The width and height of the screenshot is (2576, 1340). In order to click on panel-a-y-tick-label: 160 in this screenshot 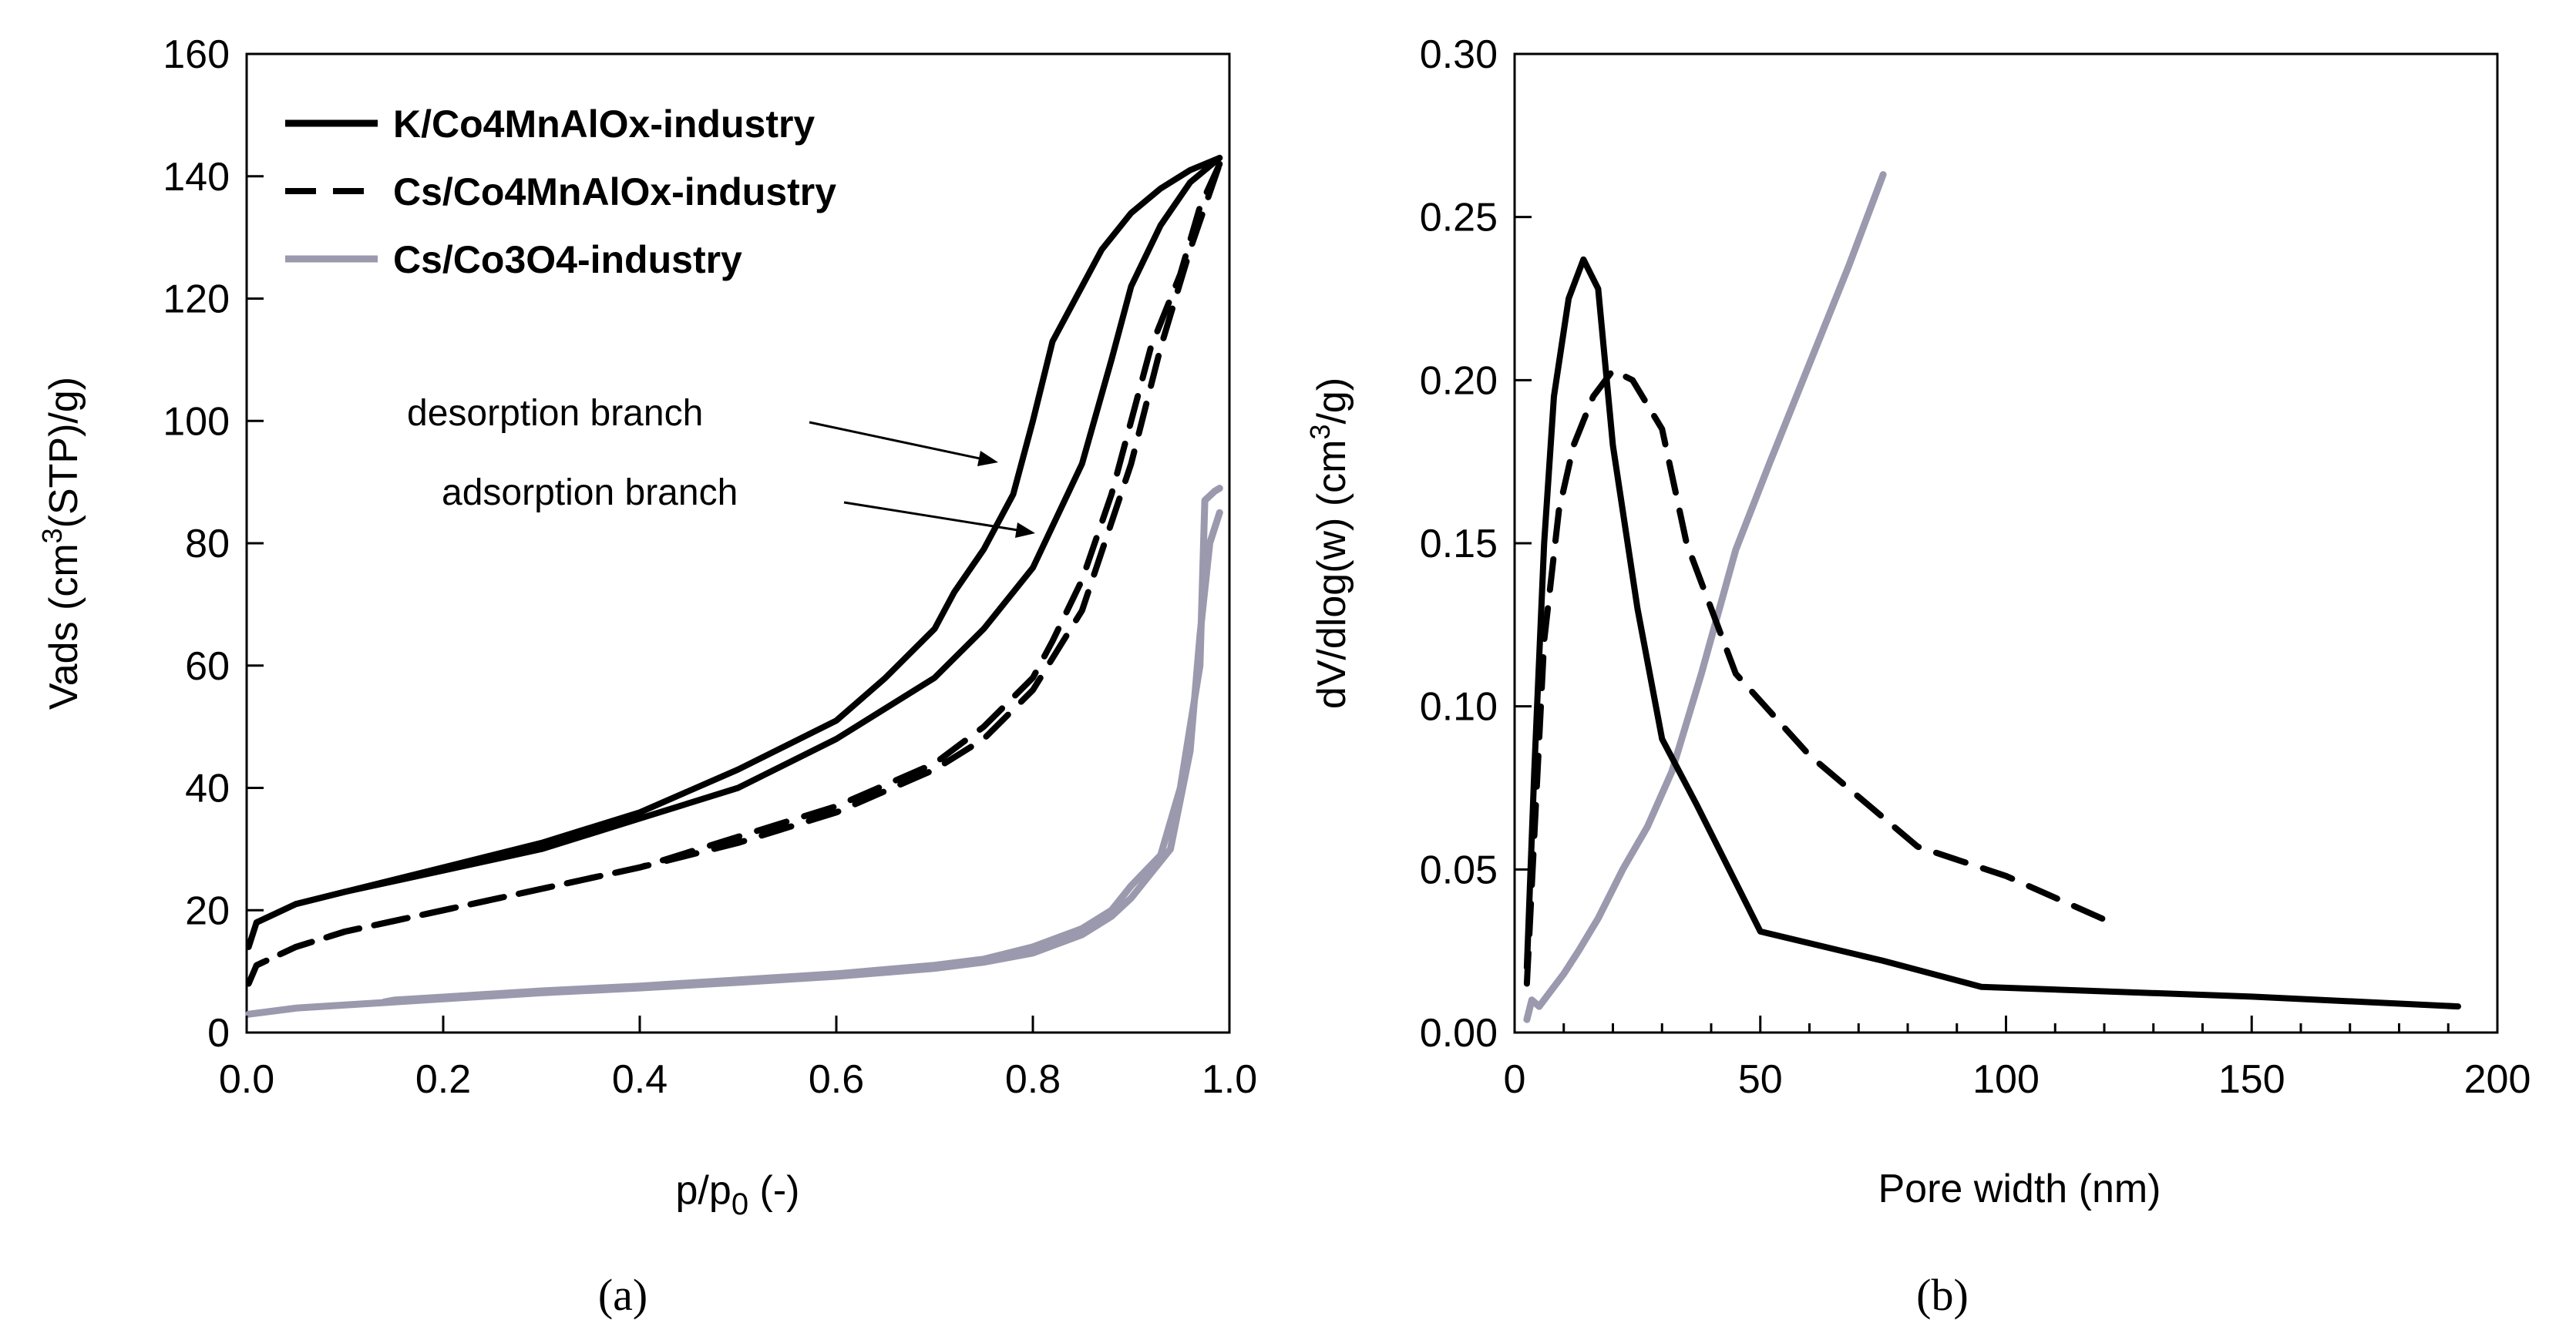, I will do `click(196, 54)`.